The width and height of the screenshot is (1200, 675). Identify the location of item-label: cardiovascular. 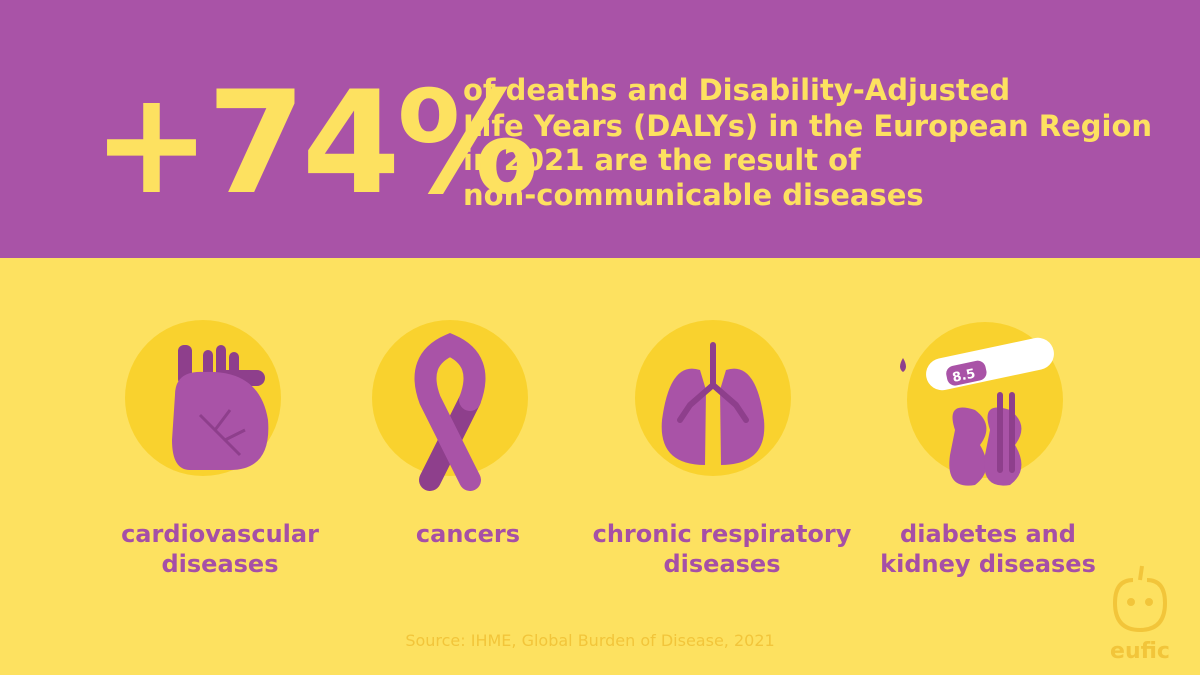
(220, 534).